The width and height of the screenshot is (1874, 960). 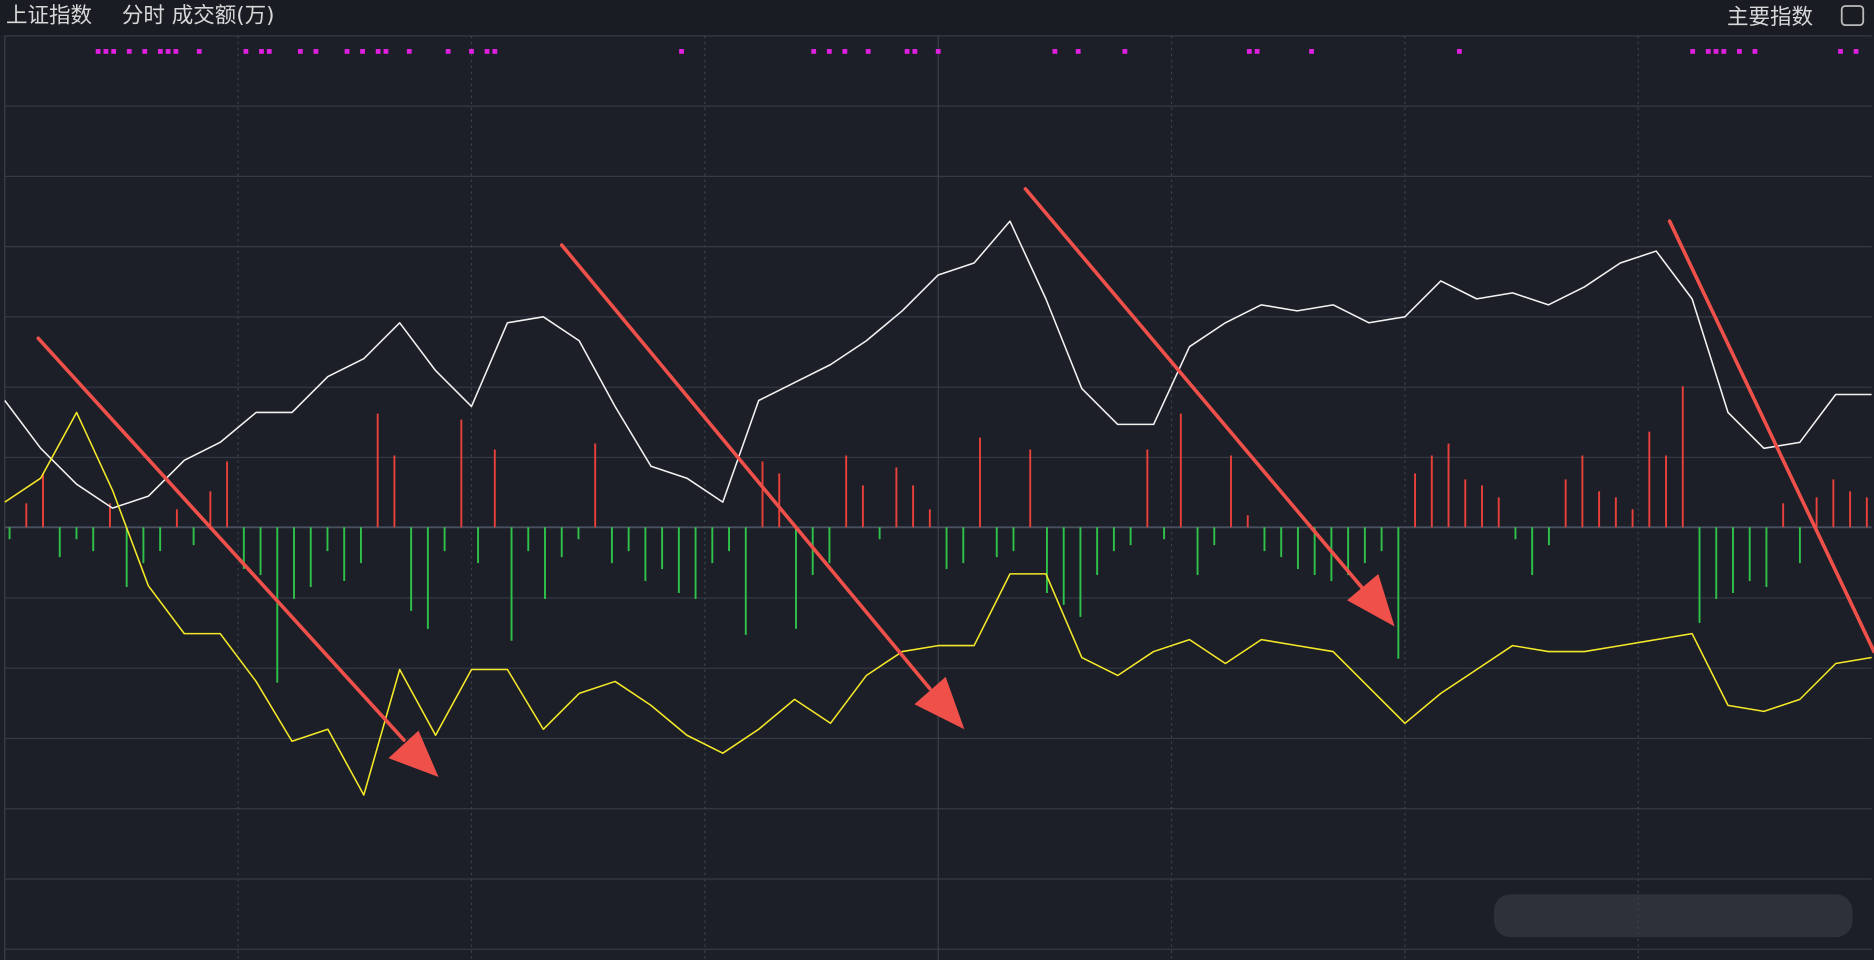 What do you see at coordinates (937, 17) in the screenshot?
I see `header-bar` at bounding box center [937, 17].